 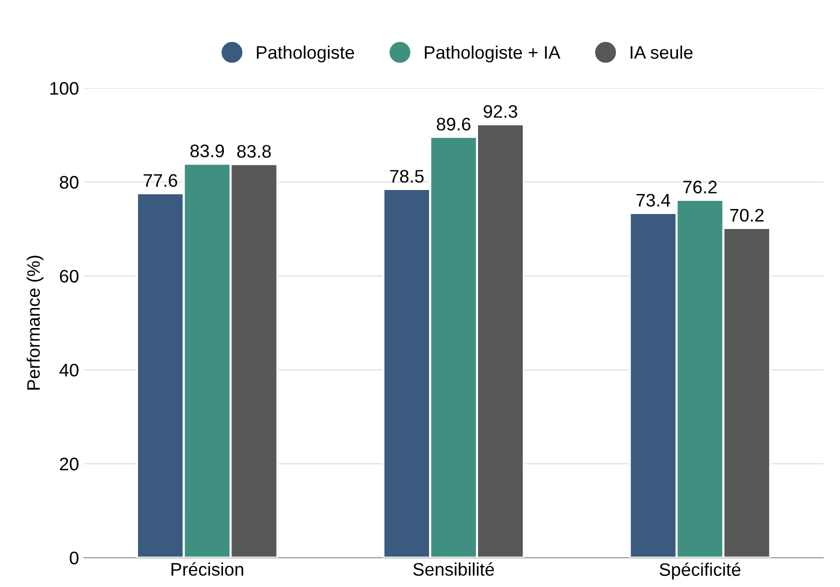 I want to click on y-axis-title: Performance (%), so click(x=35, y=323).